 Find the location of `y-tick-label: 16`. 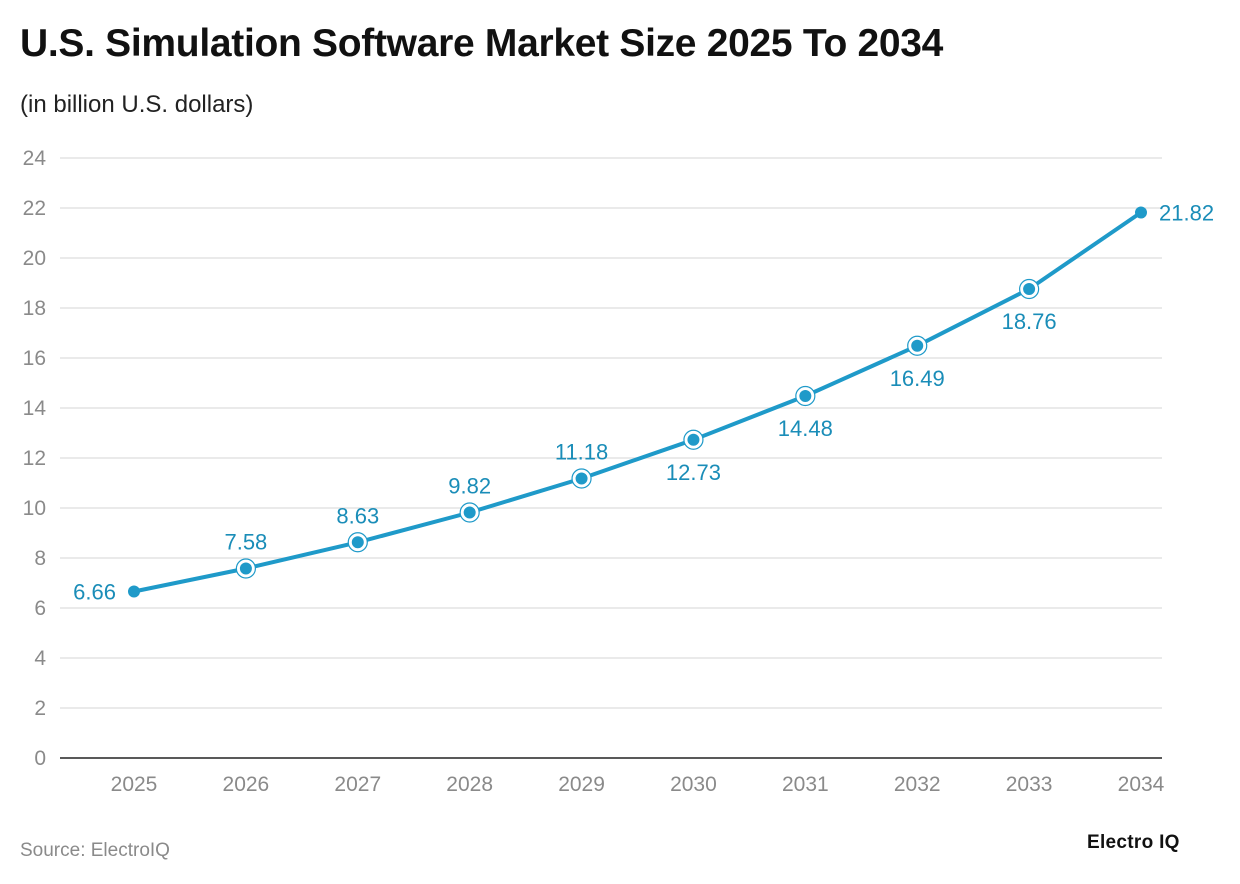

y-tick-label: 16 is located at coordinates (34, 358).